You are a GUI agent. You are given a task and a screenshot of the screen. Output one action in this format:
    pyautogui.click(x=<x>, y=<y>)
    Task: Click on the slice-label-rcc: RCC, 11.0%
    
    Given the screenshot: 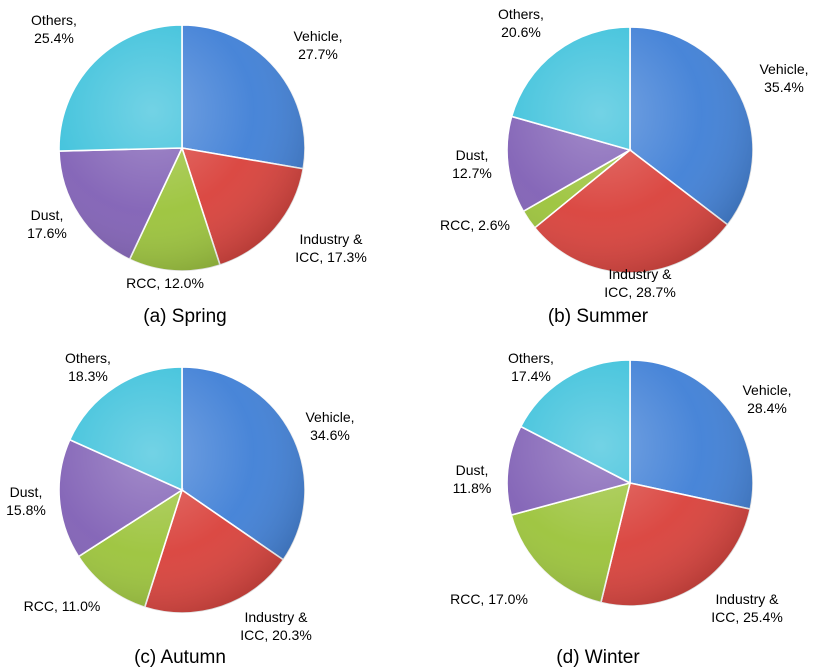 What is the action you would take?
    pyautogui.click(x=62, y=606)
    